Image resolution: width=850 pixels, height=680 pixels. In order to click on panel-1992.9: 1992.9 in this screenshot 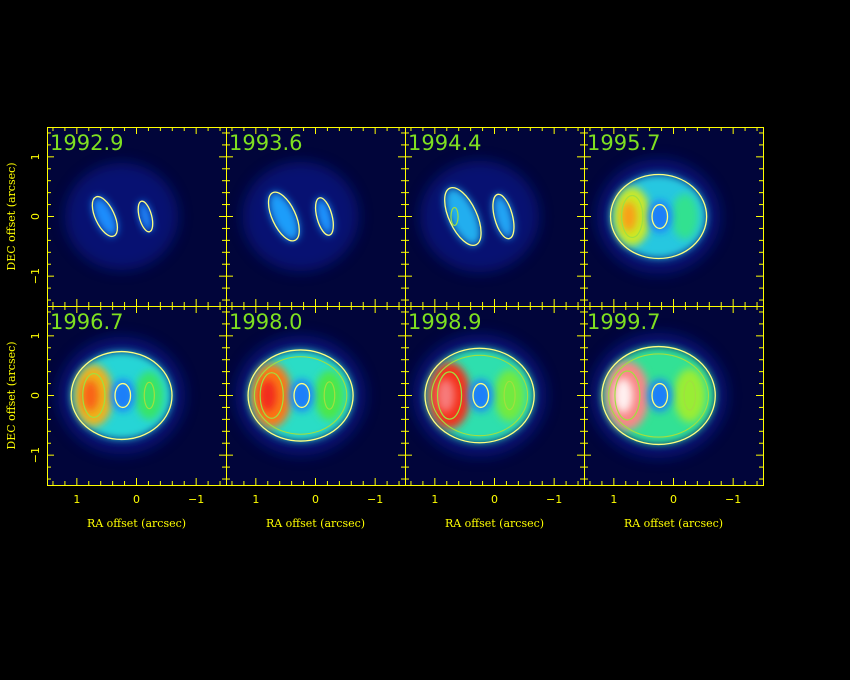, I will do `click(137, 217)`.